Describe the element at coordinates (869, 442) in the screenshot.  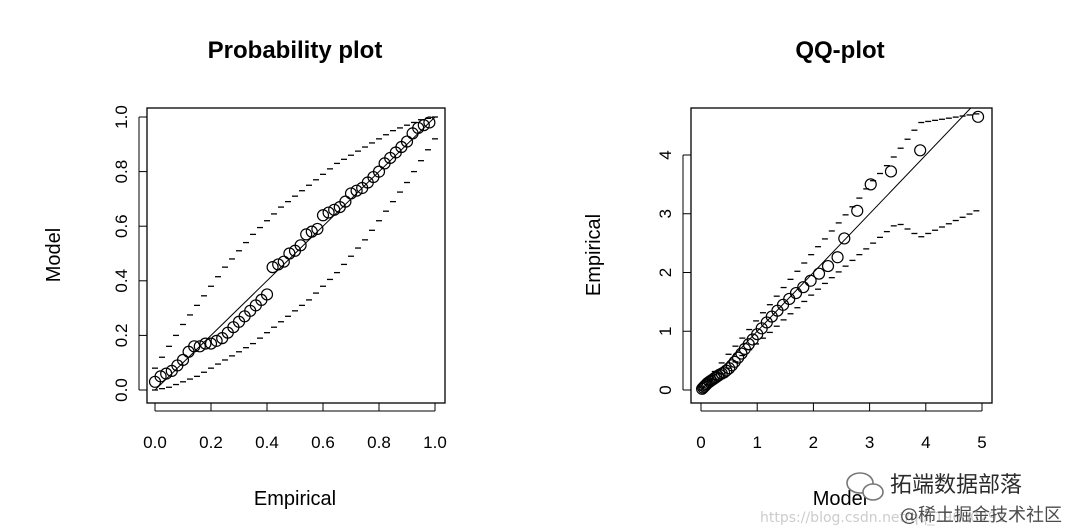
I see `x-tick-label: 3` at that location.